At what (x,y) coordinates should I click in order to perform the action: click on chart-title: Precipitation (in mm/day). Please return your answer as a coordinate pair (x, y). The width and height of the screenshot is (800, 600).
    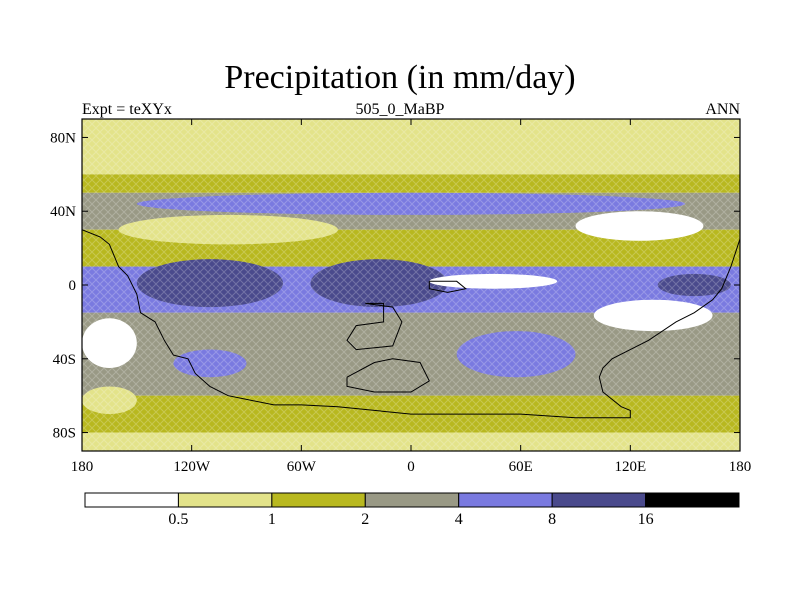
    Looking at the image, I should click on (400, 77).